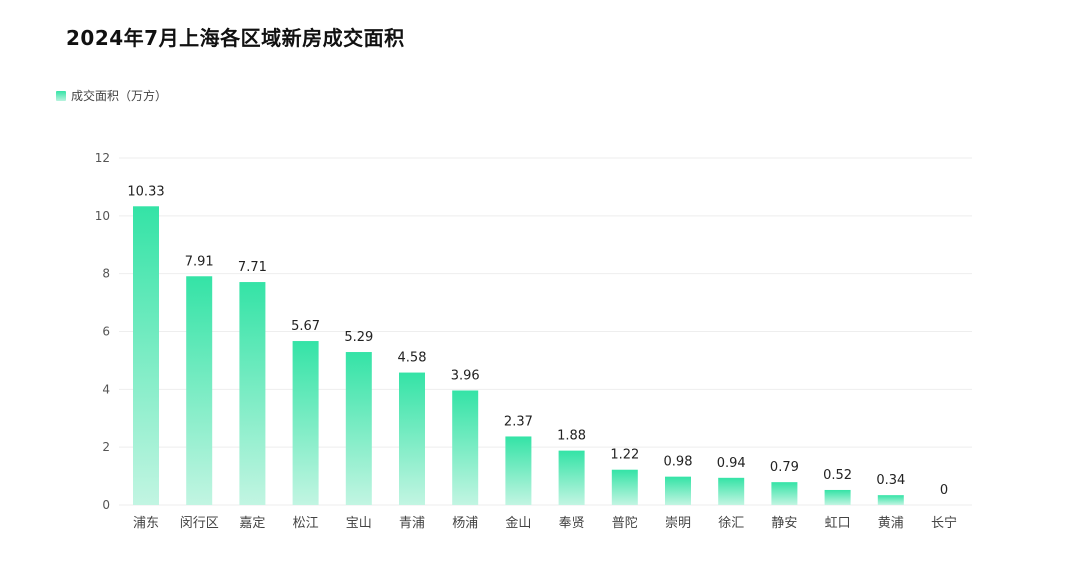  Describe the element at coordinates (146, 523) in the screenshot. I see `category-label: 浦东` at that location.